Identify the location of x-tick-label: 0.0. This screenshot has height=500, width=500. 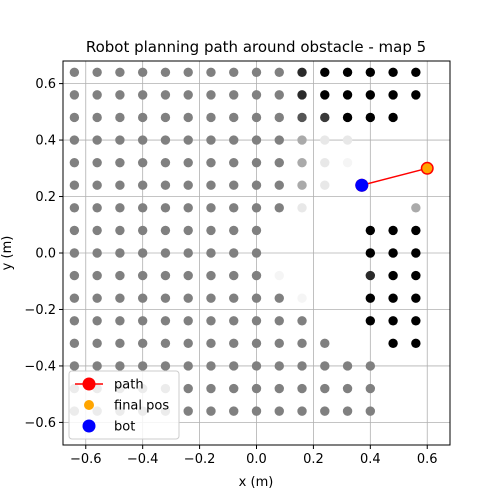
(256, 459).